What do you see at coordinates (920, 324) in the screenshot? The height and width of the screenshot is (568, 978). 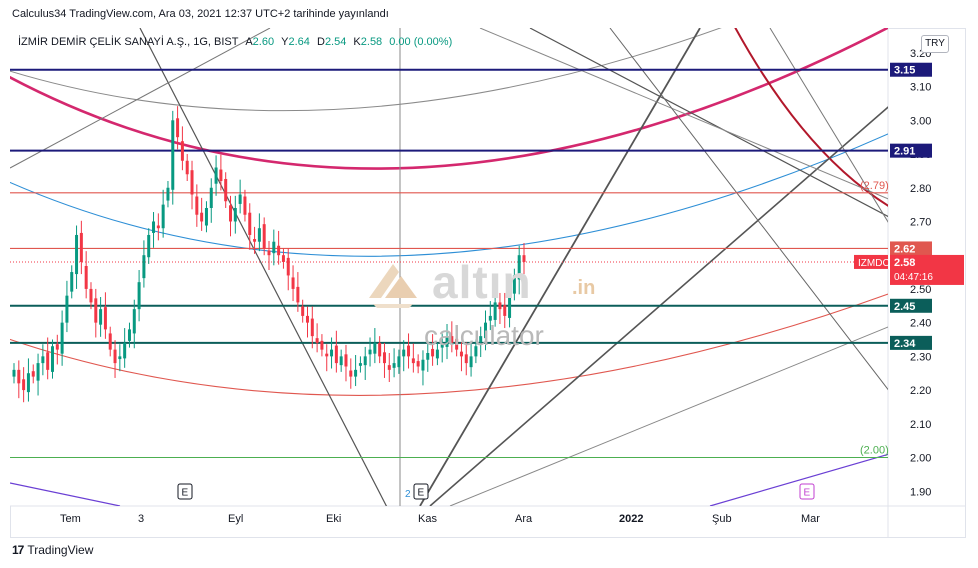 I see `y-tick-label: 2.40` at bounding box center [920, 324].